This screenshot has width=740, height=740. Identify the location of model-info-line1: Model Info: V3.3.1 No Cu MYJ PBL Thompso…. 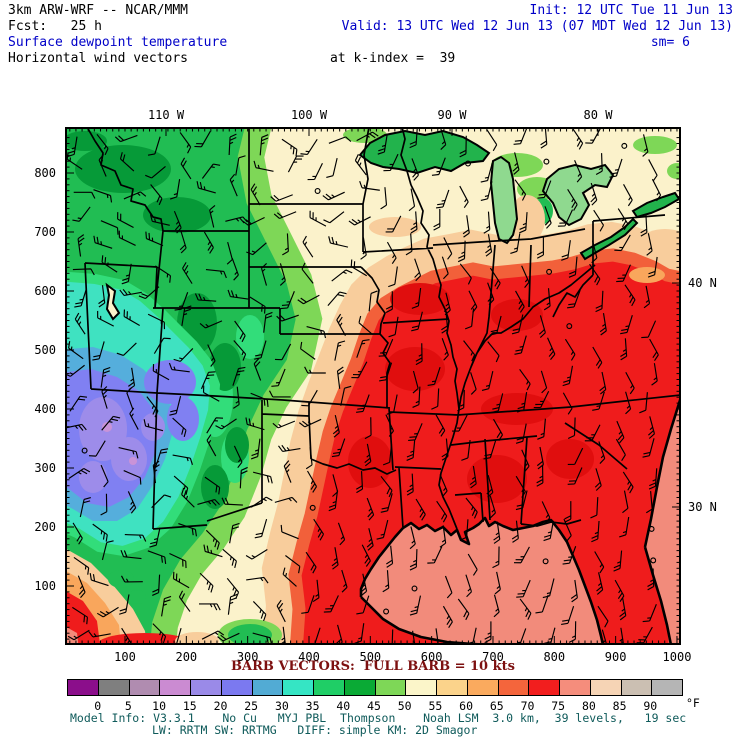
(378, 718).